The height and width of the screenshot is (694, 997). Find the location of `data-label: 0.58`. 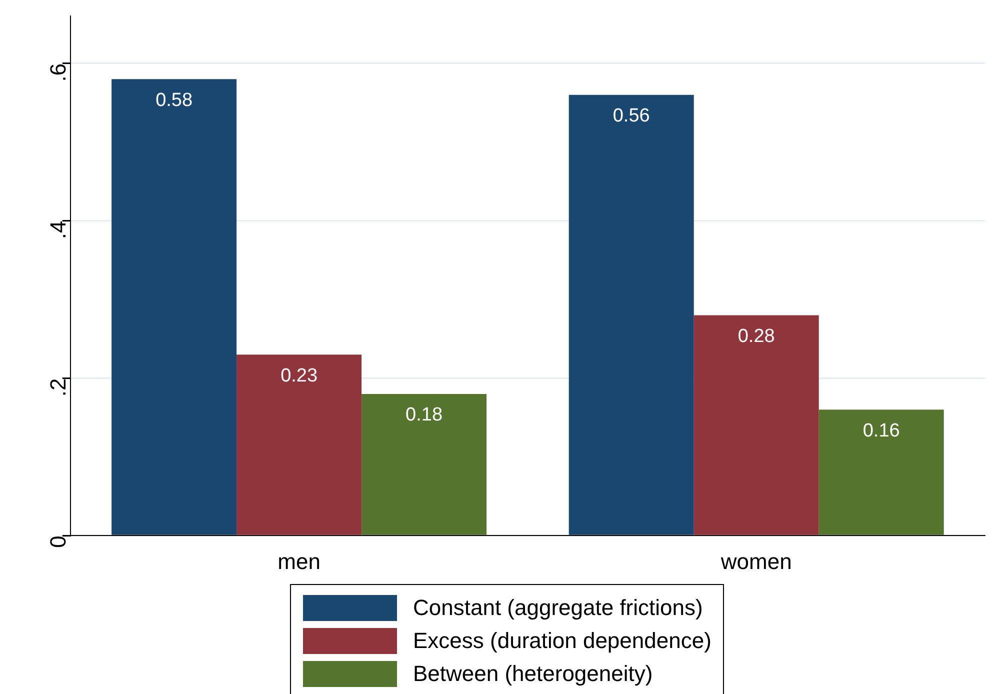

data-label: 0.58 is located at coordinates (174, 100).